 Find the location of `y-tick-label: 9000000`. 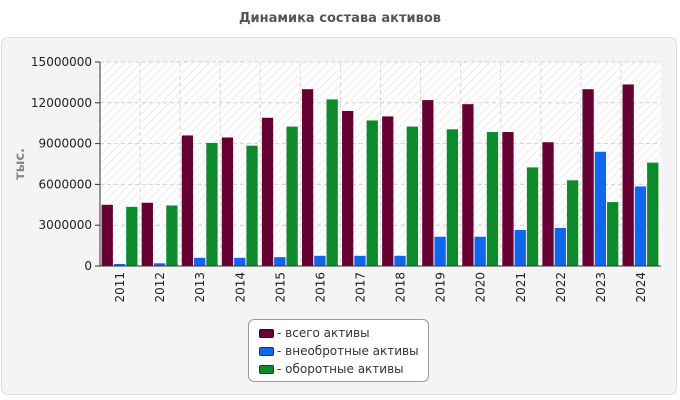

y-tick-label: 9000000 is located at coordinates (65, 144).